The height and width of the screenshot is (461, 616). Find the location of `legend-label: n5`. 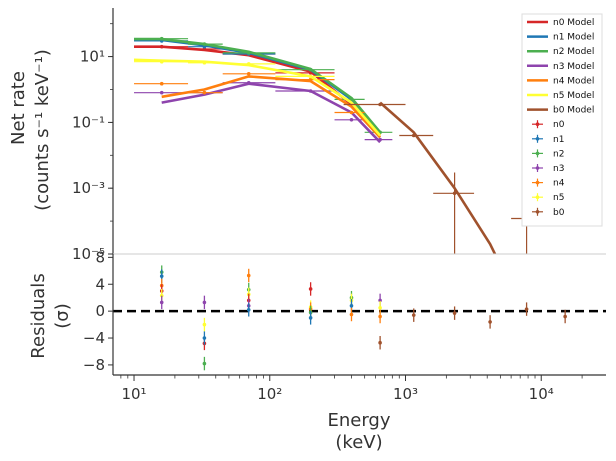

legend-label: n5 is located at coordinates (558, 198).